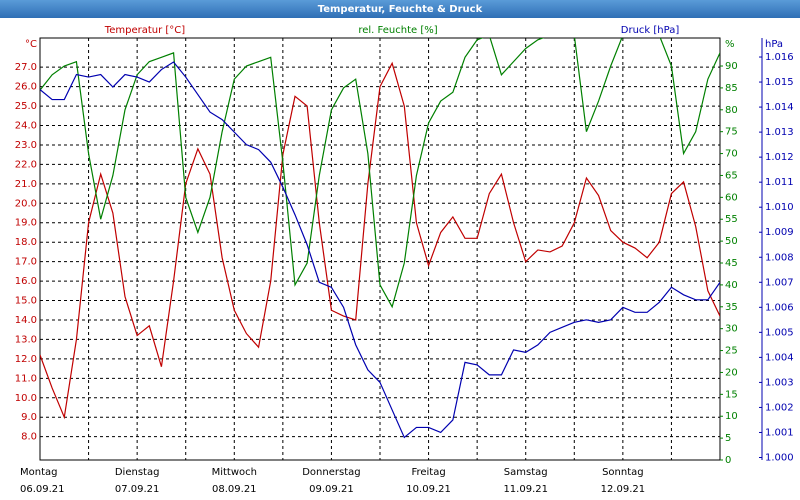 This screenshot has height=500, width=800. Describe the element at coordinates (779, 82) in the screenshot. I see `y3-tick-label: 1.015` at that location.